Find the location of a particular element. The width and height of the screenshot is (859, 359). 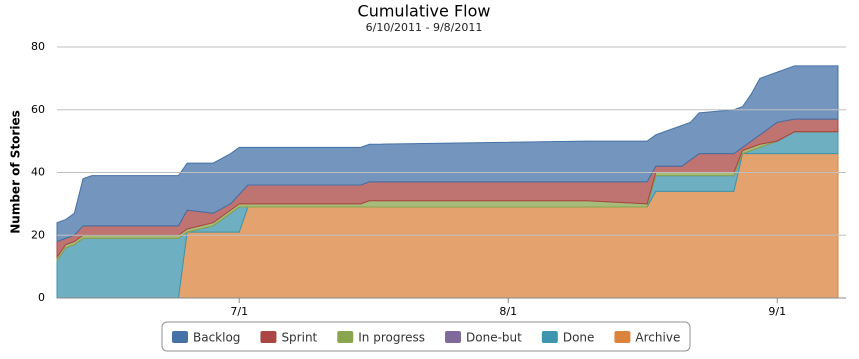

x-tick-label: 9/1 is located at coordinates (777, 311).